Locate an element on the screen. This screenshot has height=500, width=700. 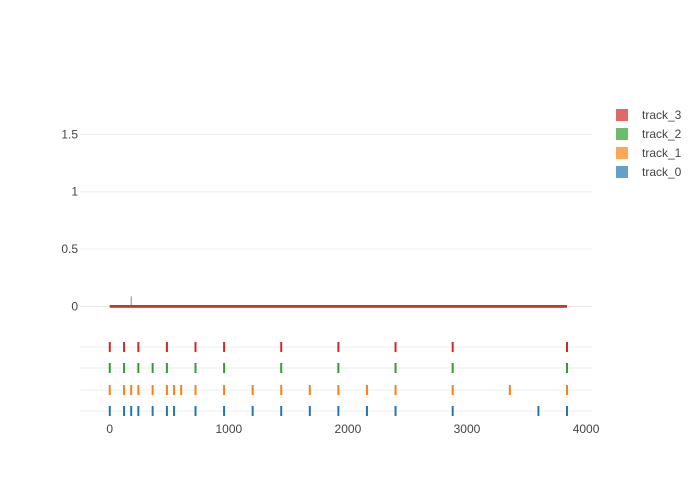
legend-label: track_3 is located at coordinates (662, 115).